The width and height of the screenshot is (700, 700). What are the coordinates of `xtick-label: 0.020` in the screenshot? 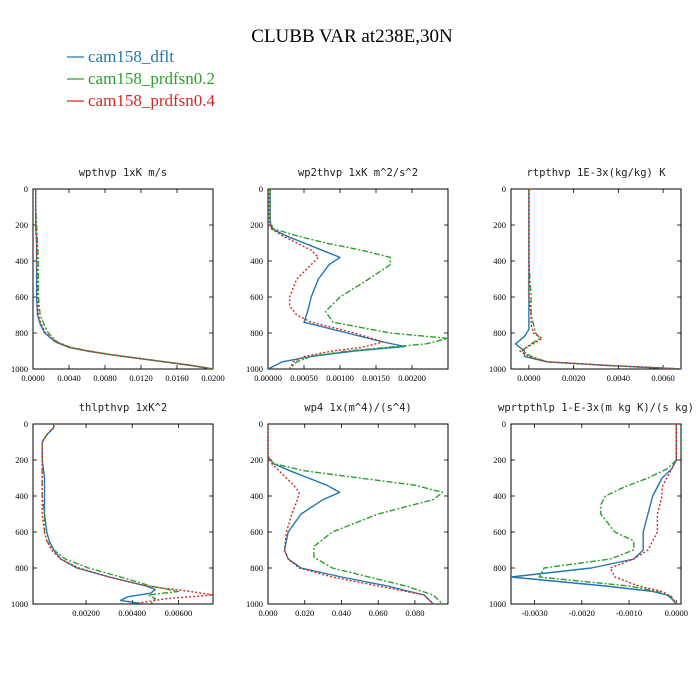 It's located at (304, 613).